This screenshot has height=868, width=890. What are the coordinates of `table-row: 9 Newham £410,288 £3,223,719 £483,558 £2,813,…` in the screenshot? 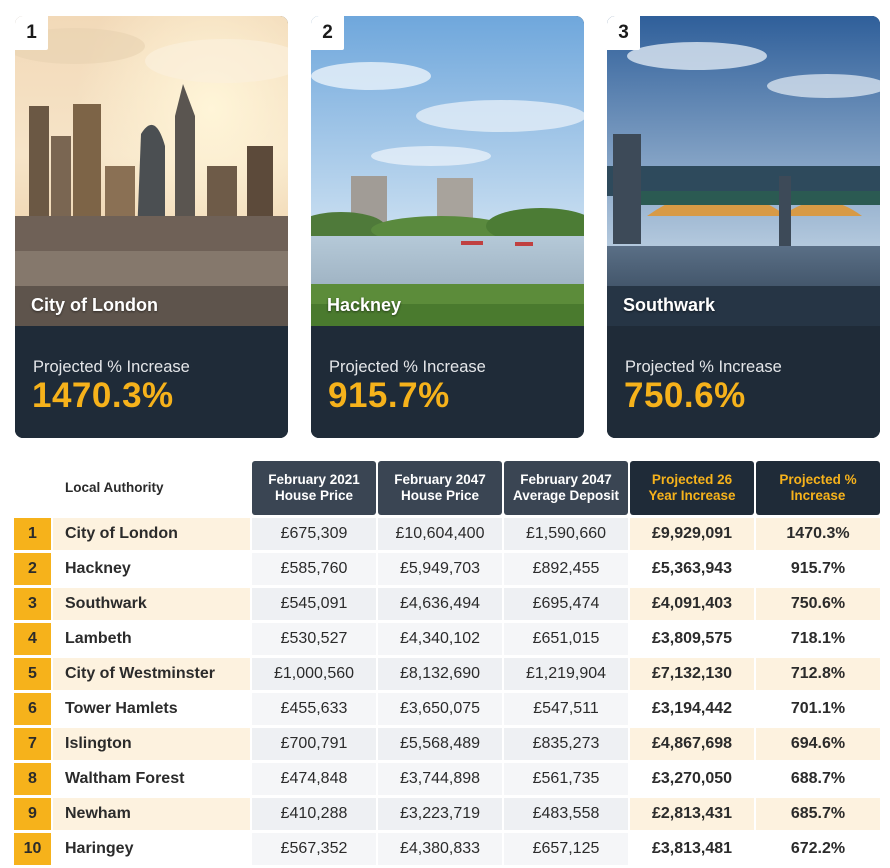 It's located at (447, 814).